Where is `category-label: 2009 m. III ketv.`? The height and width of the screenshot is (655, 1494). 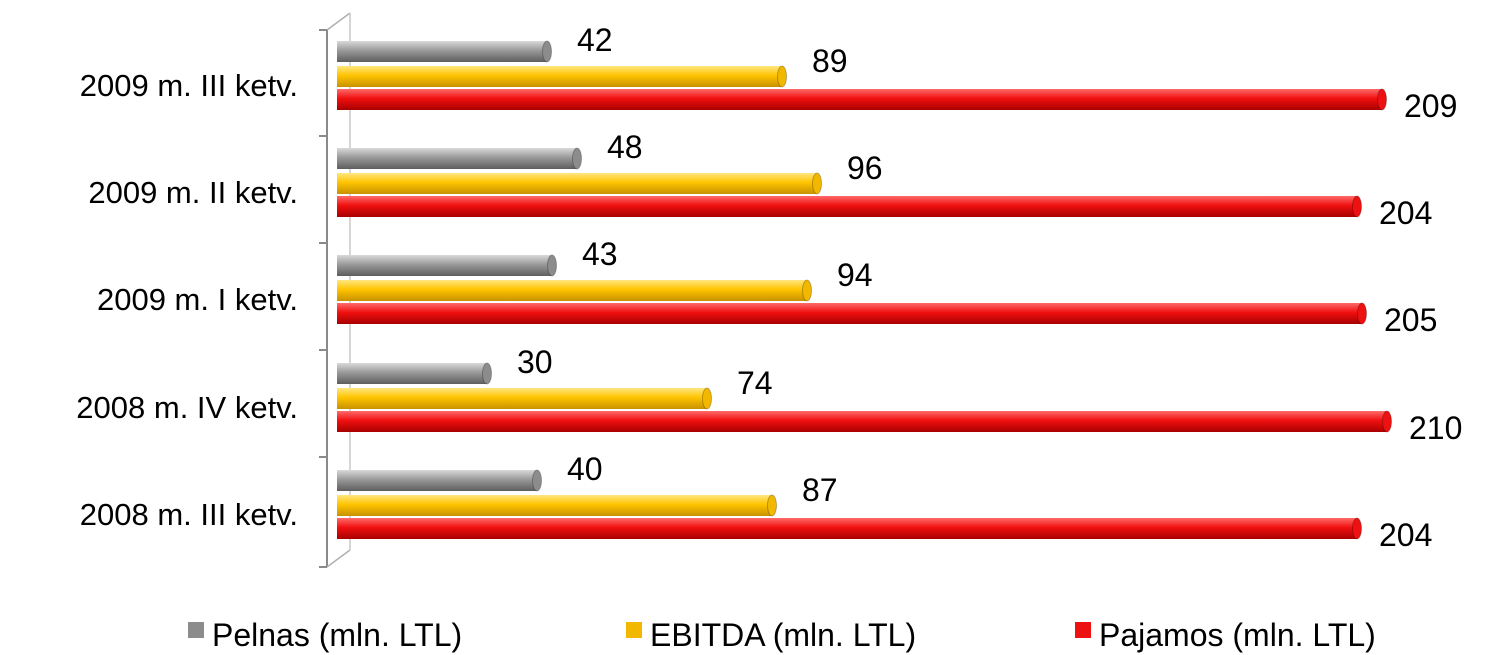 category-label: 2009 m. III ketv. is located at coordinates (189, 85).